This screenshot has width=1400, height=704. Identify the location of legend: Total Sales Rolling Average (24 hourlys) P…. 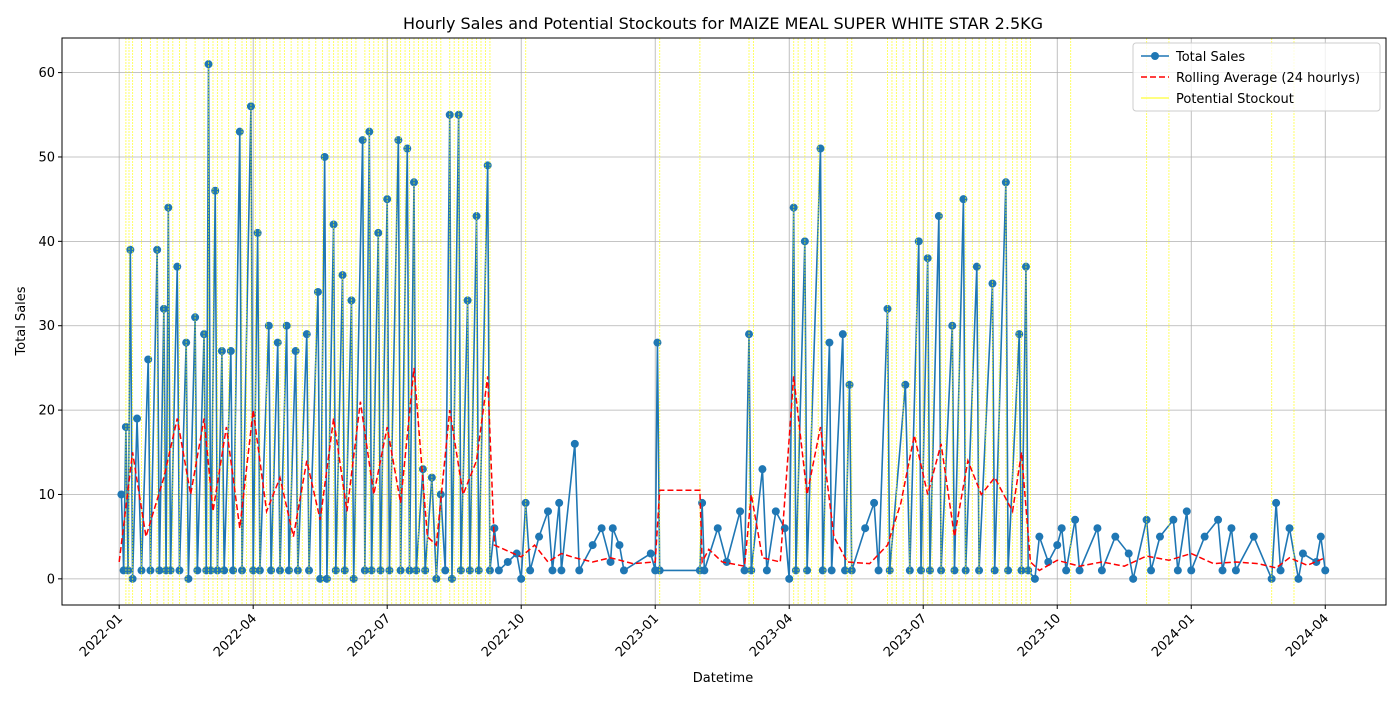
(1256, 77).